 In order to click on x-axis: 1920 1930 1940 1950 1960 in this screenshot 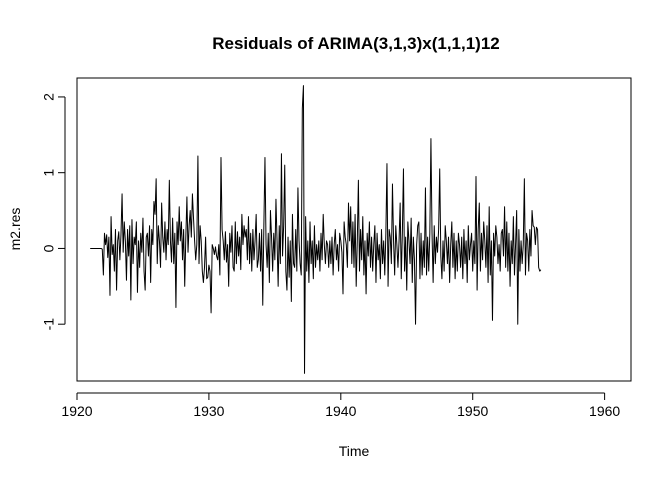, I will do `click(340, 405)`.